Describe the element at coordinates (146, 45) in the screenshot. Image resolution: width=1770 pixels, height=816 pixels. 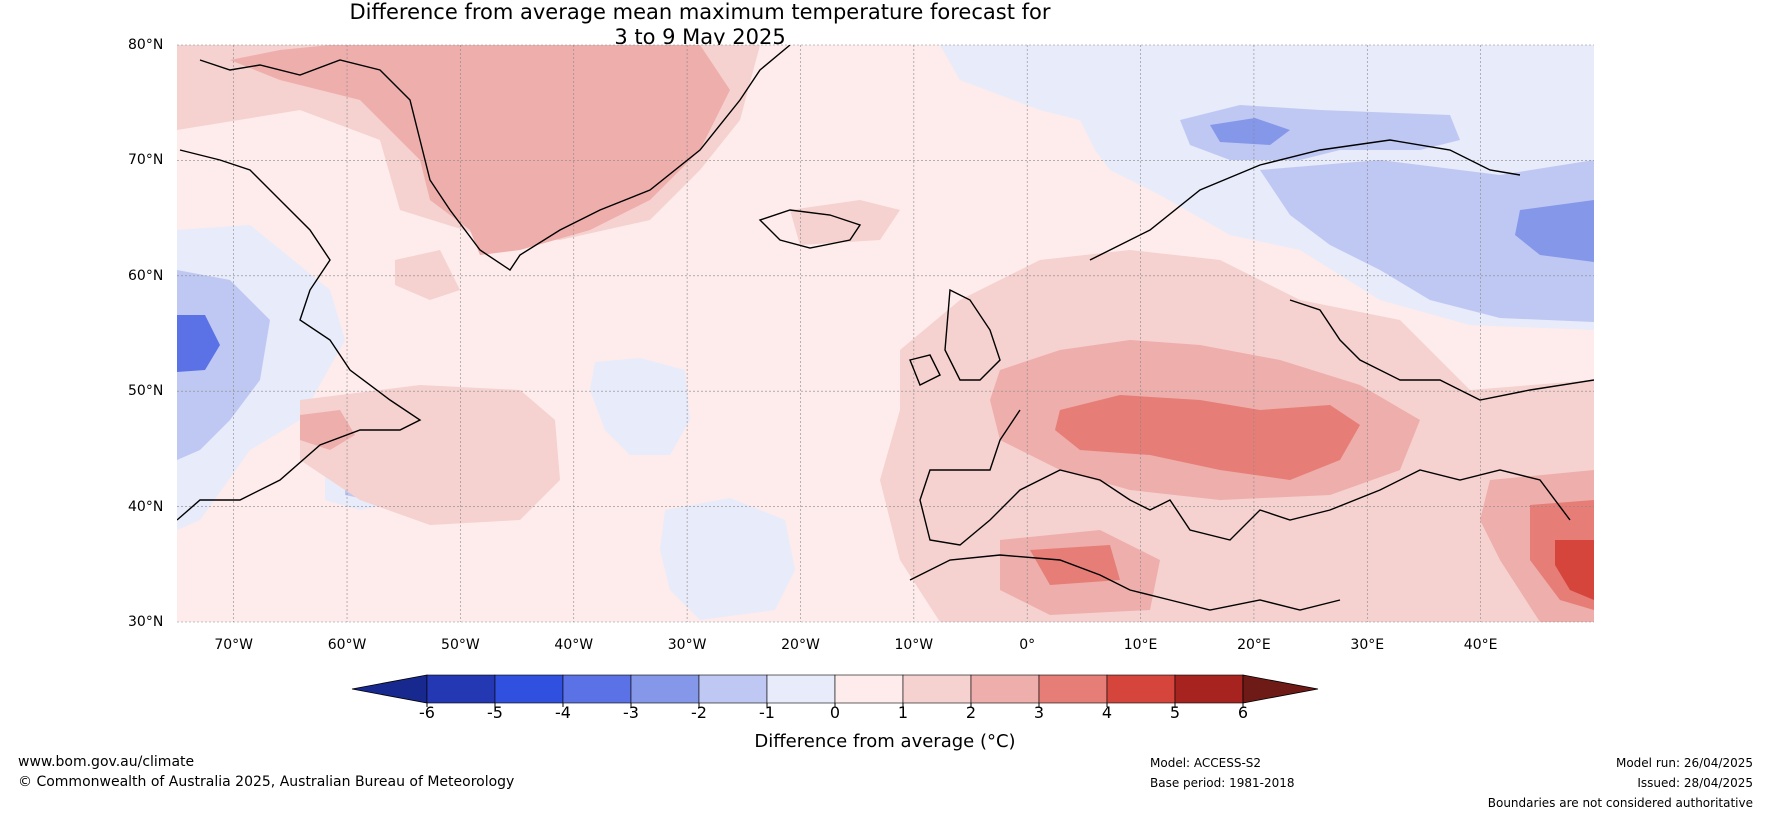
I see `latitude-label: 80°N` at that location.